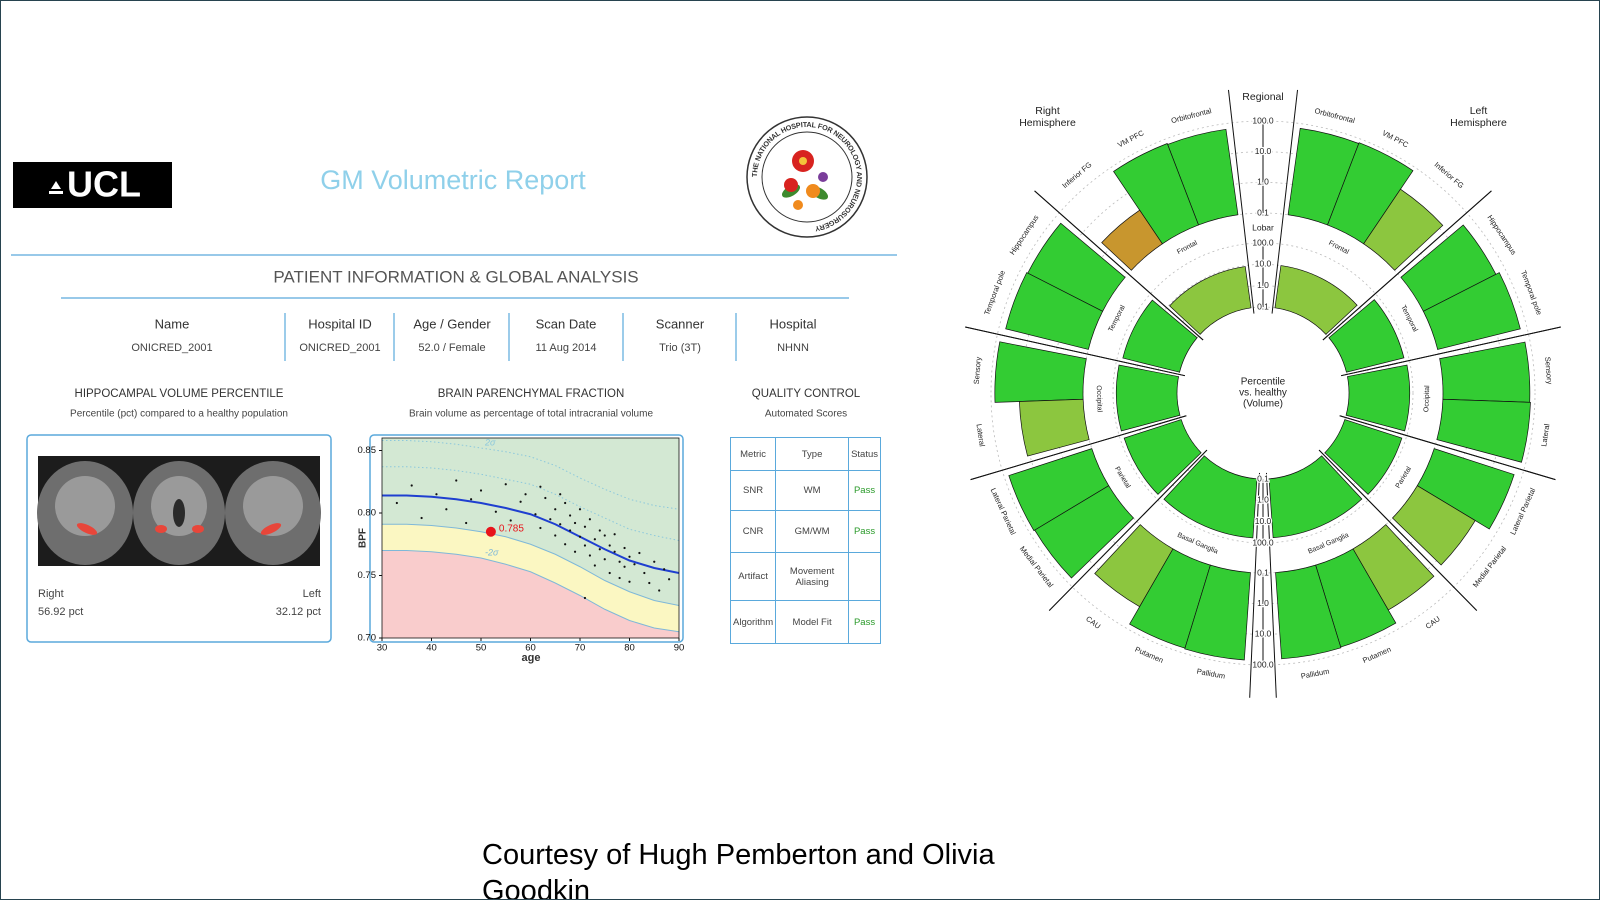  What do you see at coordinates (753, 622) in the screenshot?
I see `qc-metric: Algorithm` at bounding box center [753, 622].